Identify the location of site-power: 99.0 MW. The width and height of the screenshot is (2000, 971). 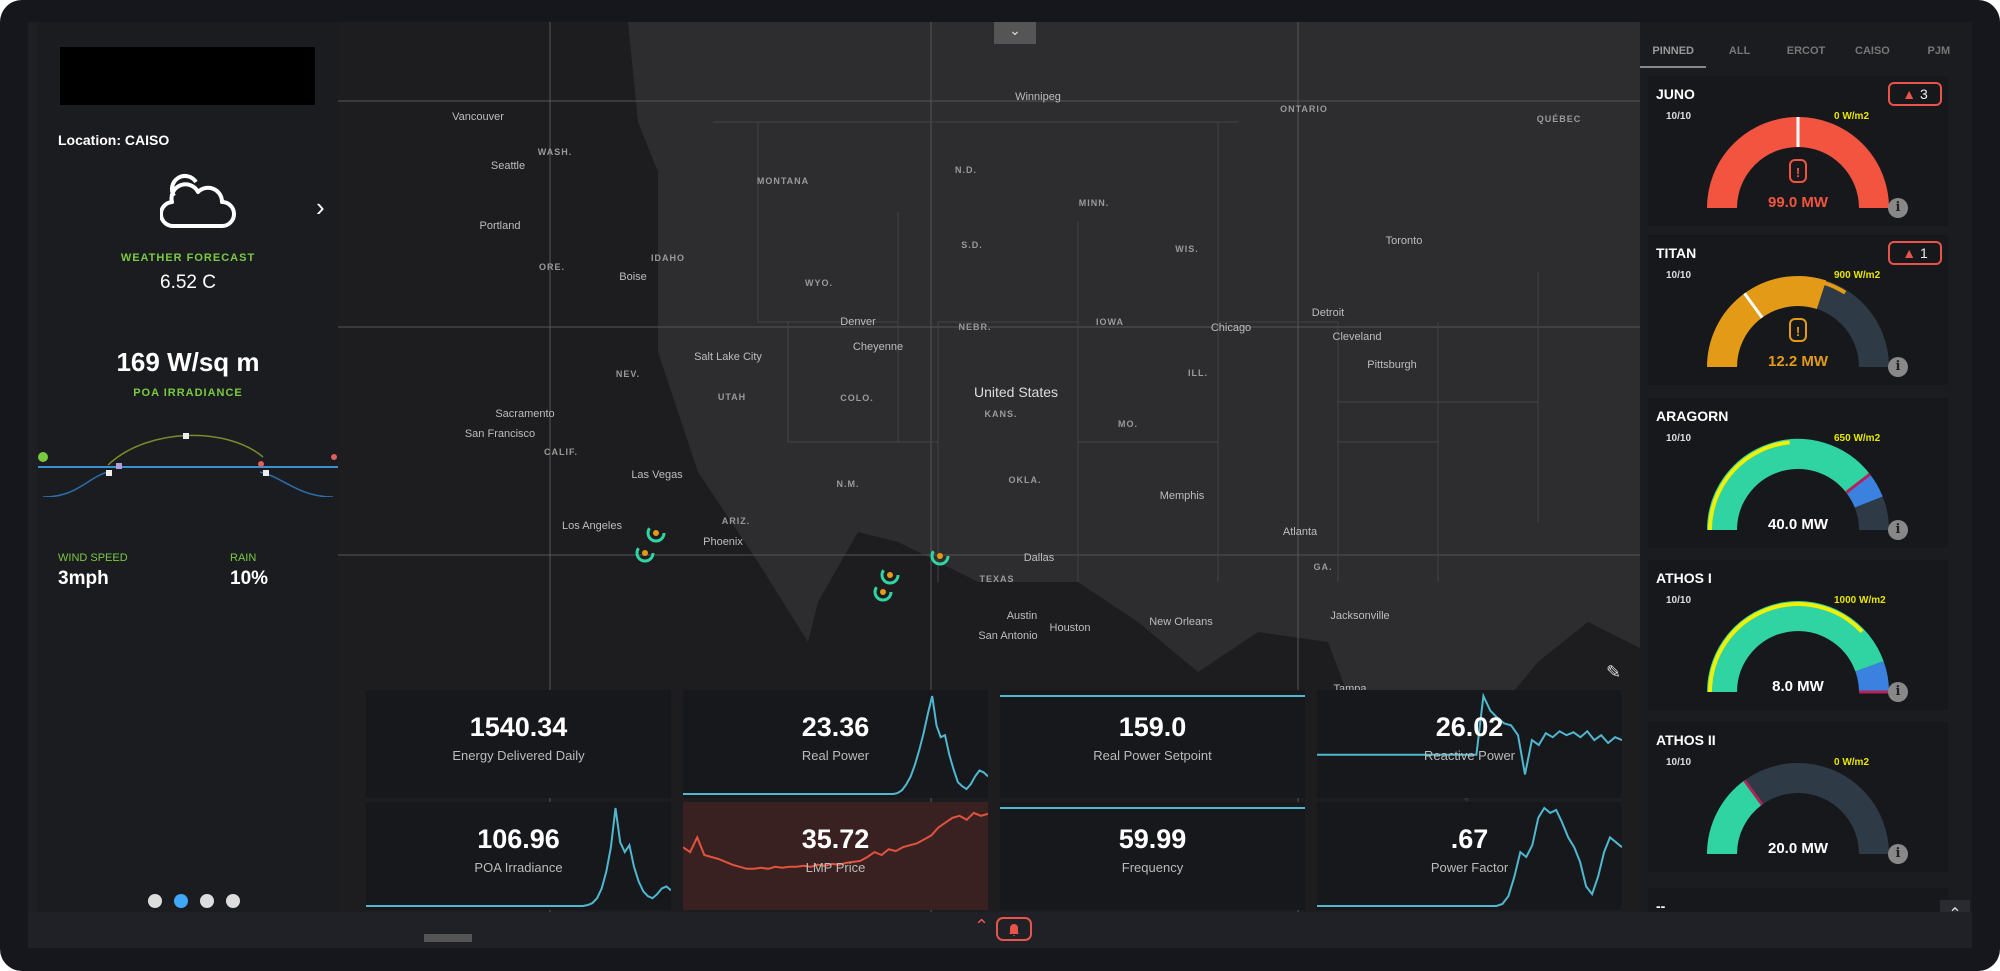
(1797, 202).